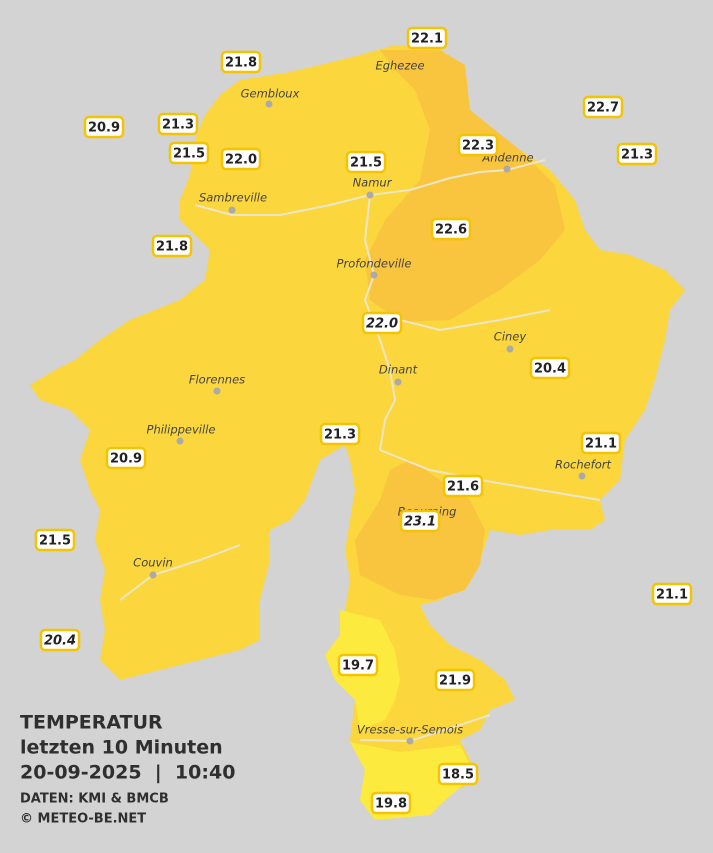 The height and width of the screenshot is (853, 713). Describe the element at coordinates (91, 723) in the screenshot. I see `legend-title: TEMPERATUR` at that location.